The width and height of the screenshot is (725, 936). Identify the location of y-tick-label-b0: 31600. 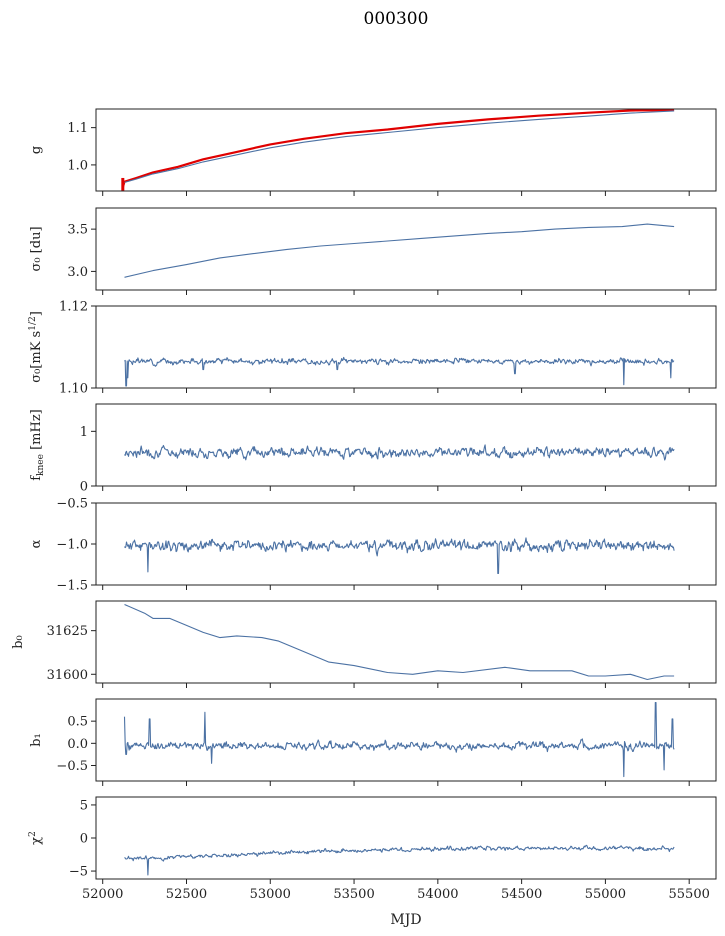
(67, 675).